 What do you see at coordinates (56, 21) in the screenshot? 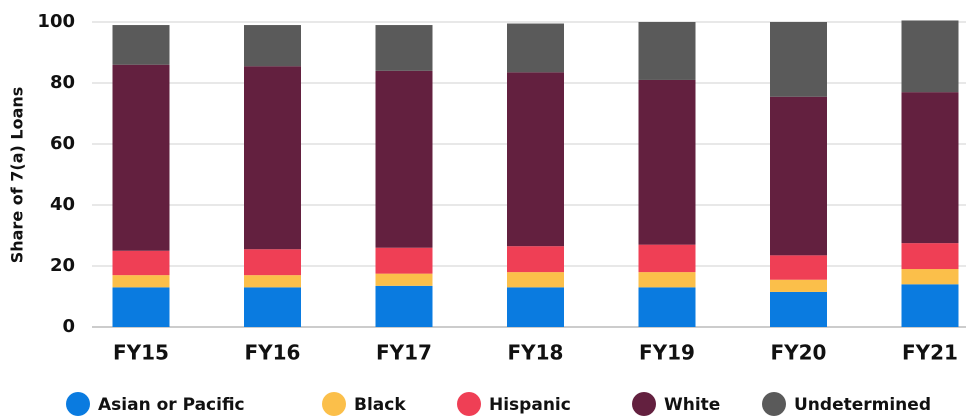
I see `y-tick-label: 100` at bounding box center [56, 21].